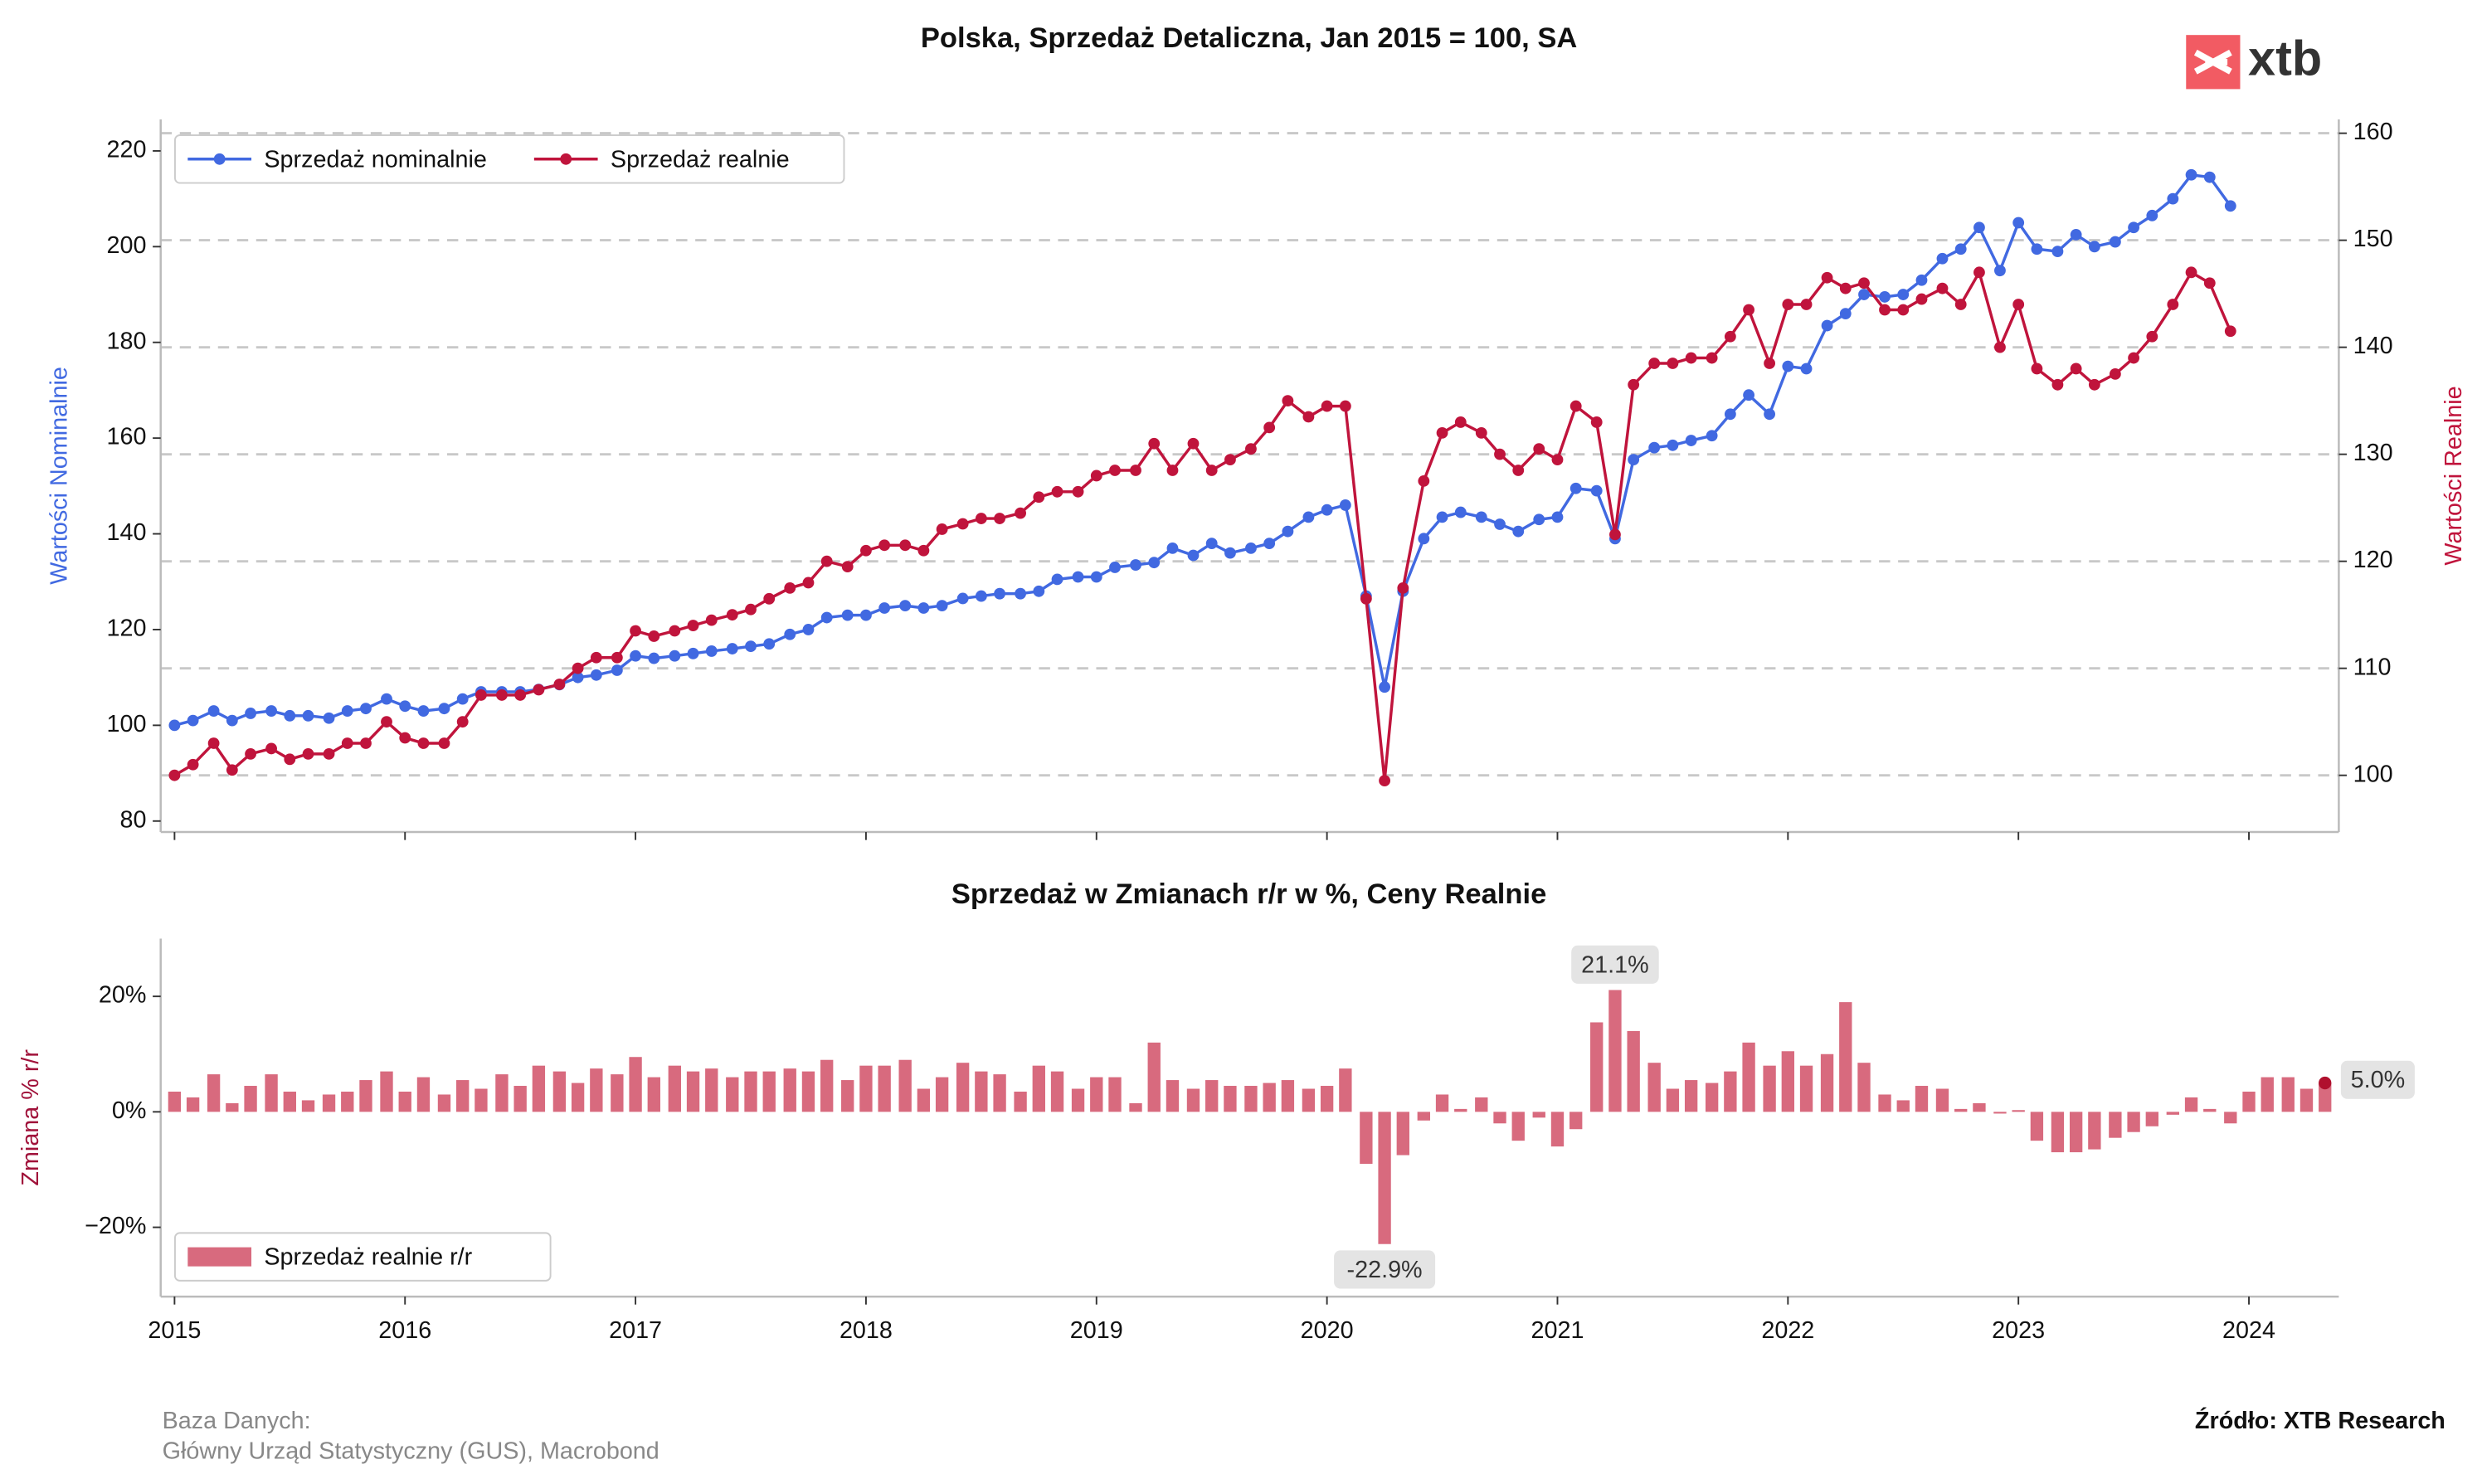 The height and width of the screenshot is (1484, 2482). I want to click on x-tick-label: 2020, so click(1327, 1330).